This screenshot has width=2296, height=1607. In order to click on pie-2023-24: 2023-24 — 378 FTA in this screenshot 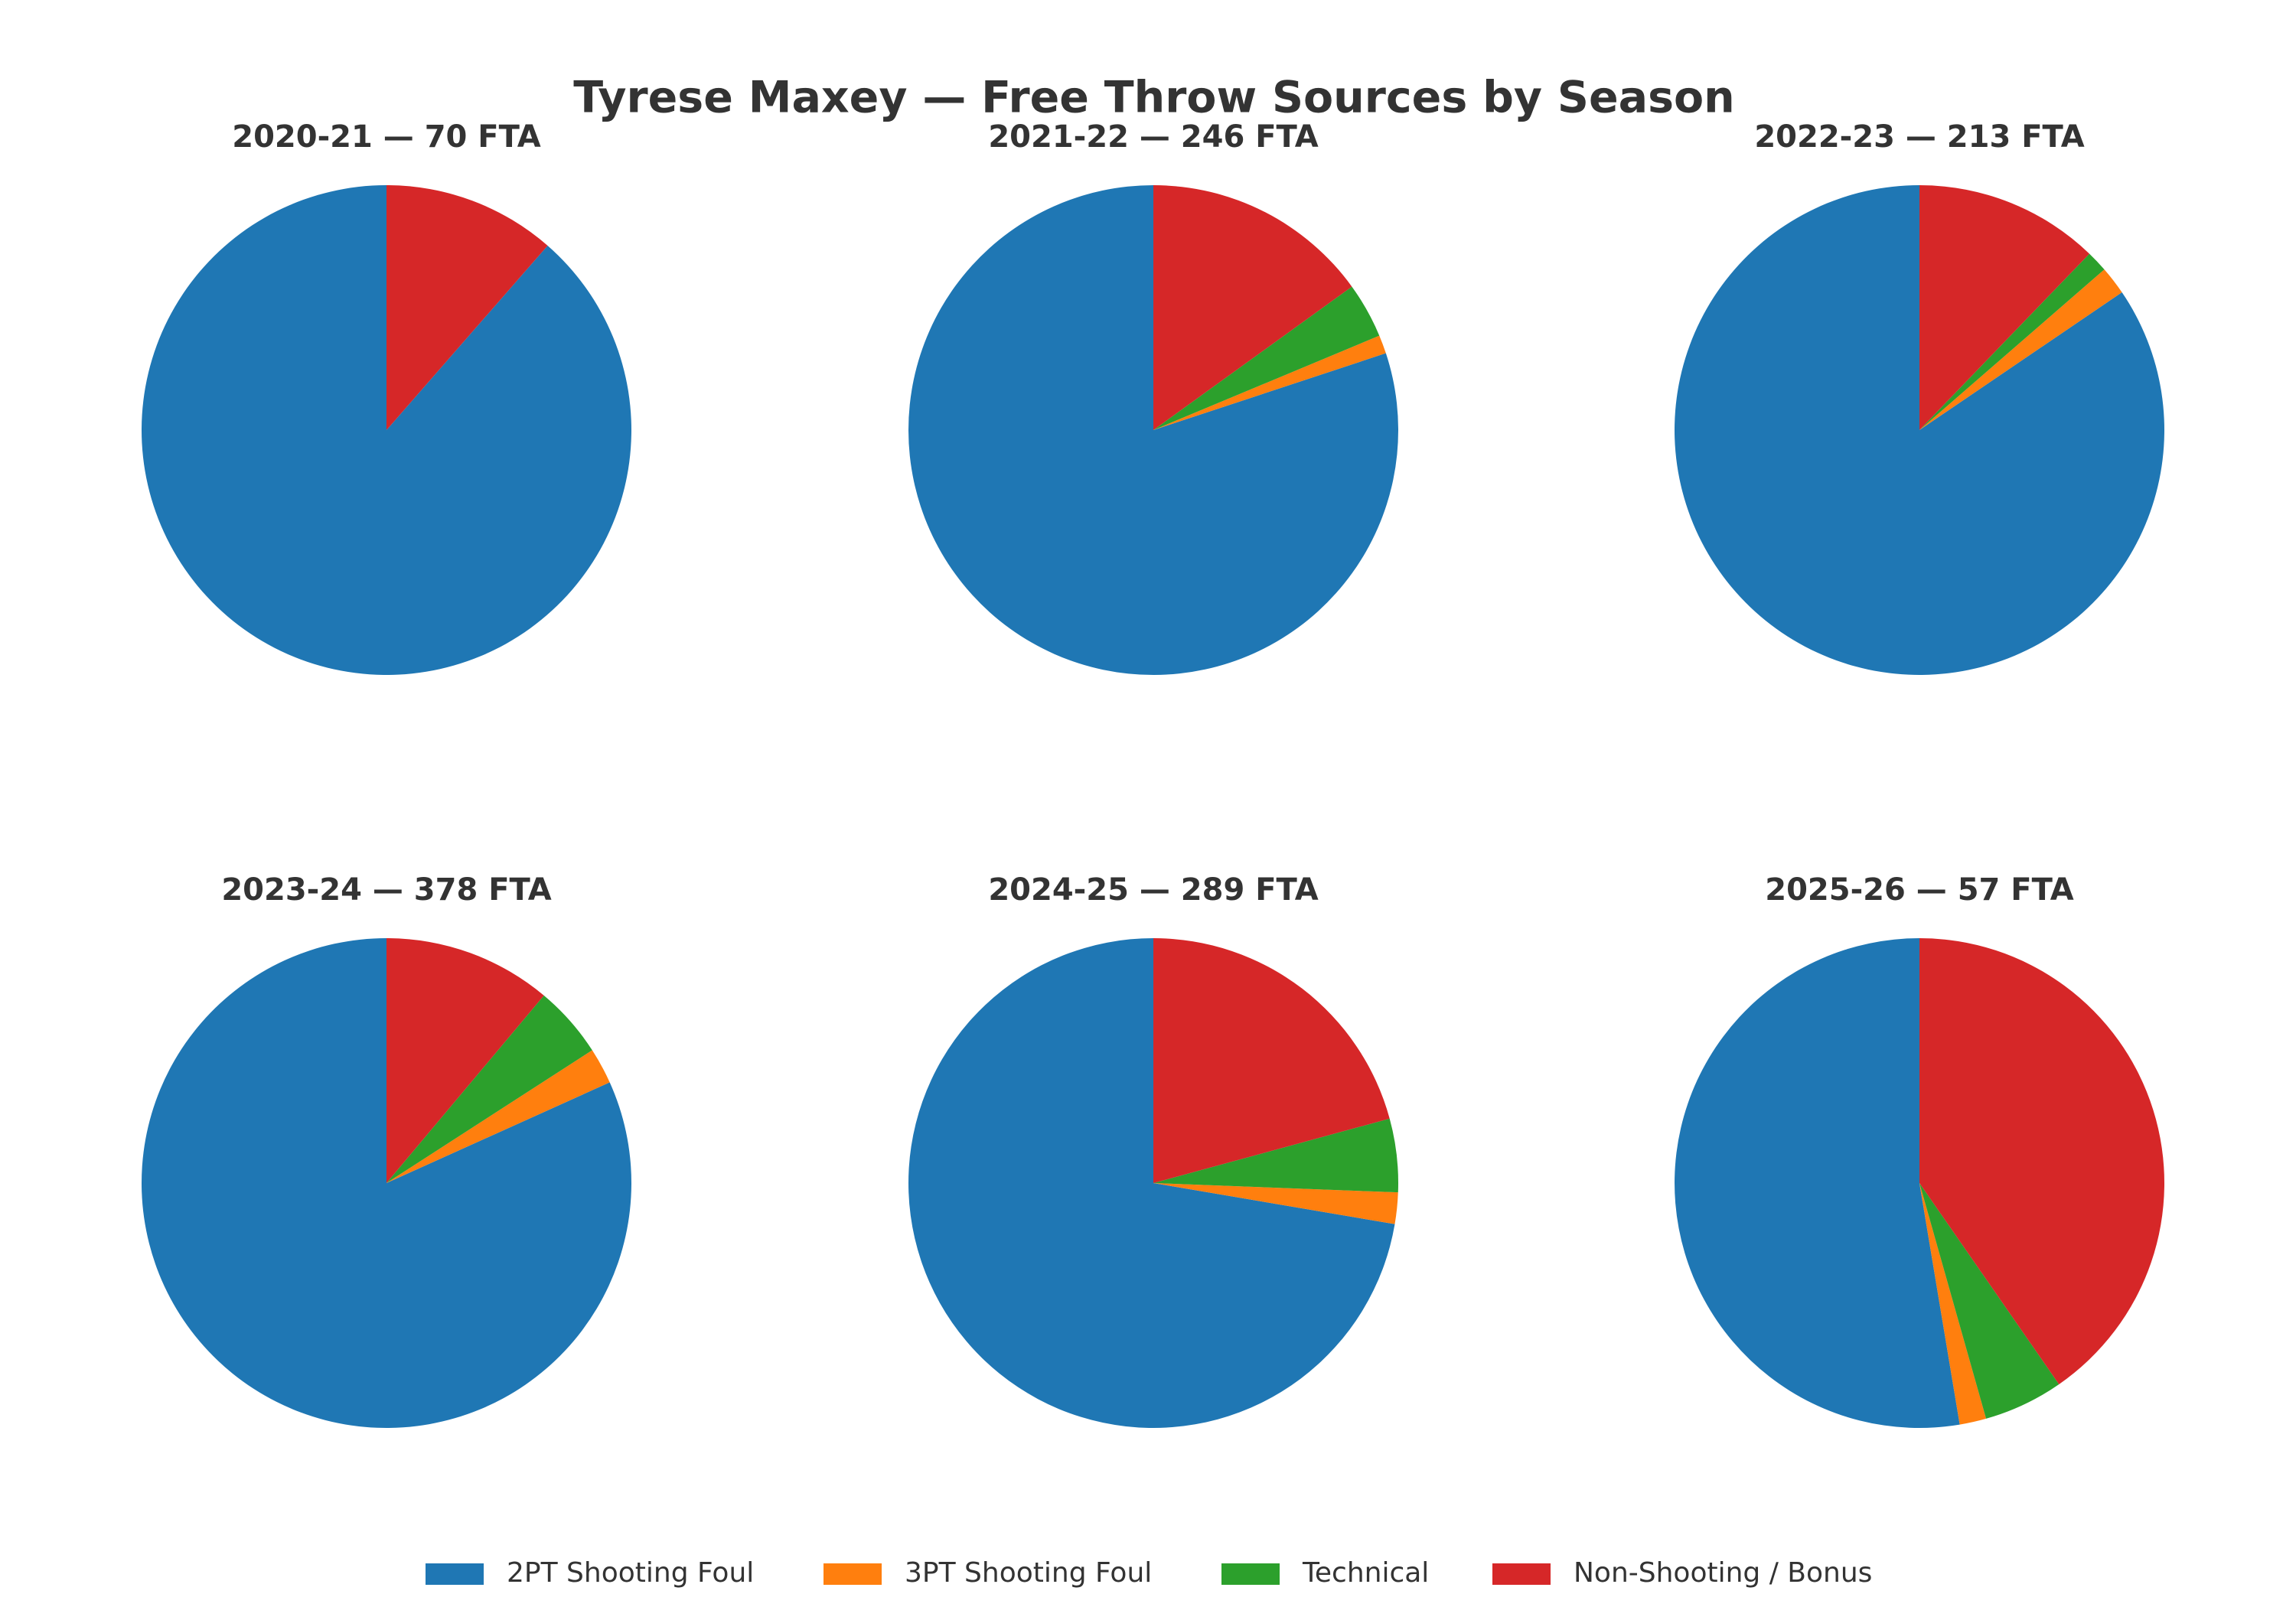, I will do `click(386, 1150)`.